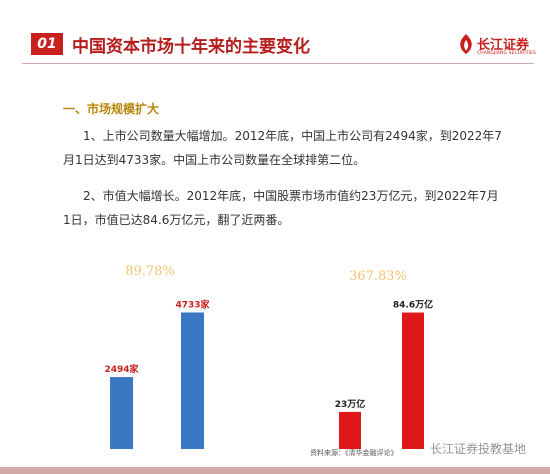 Image resolution: width=550 pixels, height=474 pixels. Describe the element at coordinates (191, 47) in the screenshot. I see `slide-title: 中国资本市场十年来的主要变化` at that location.